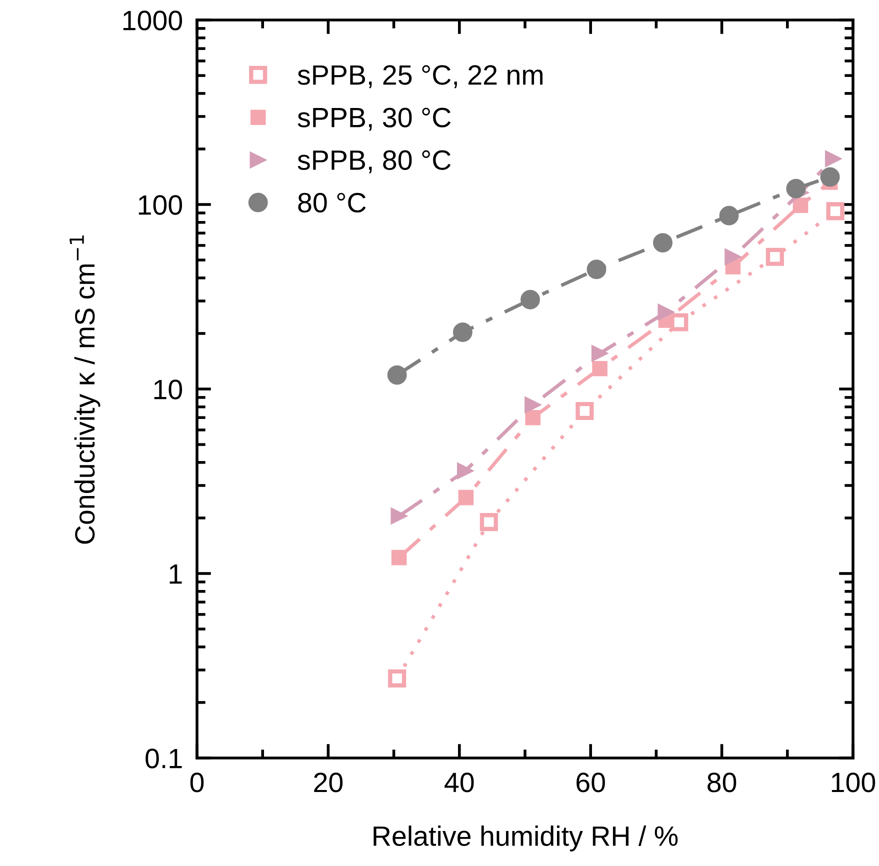 The height and width of the screenshot is (866, 879). I want to click on y-tick-label: 0.1, so click(164, 758).